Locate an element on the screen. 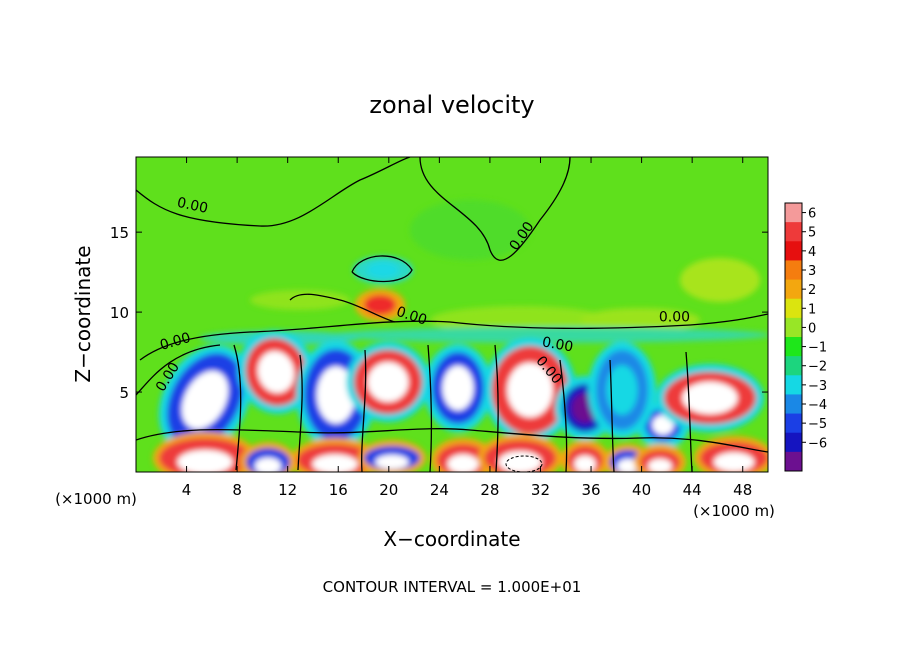 The height and width of the screenshot is (654, 904). x-tick-label: 48 is located at coordinates (742, 490).